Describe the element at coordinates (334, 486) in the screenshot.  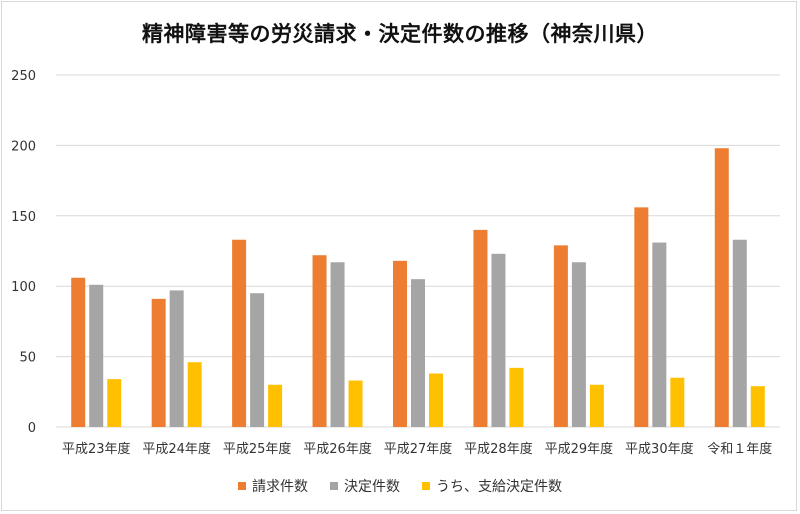
I see `legend-swatch-decision` at that location.